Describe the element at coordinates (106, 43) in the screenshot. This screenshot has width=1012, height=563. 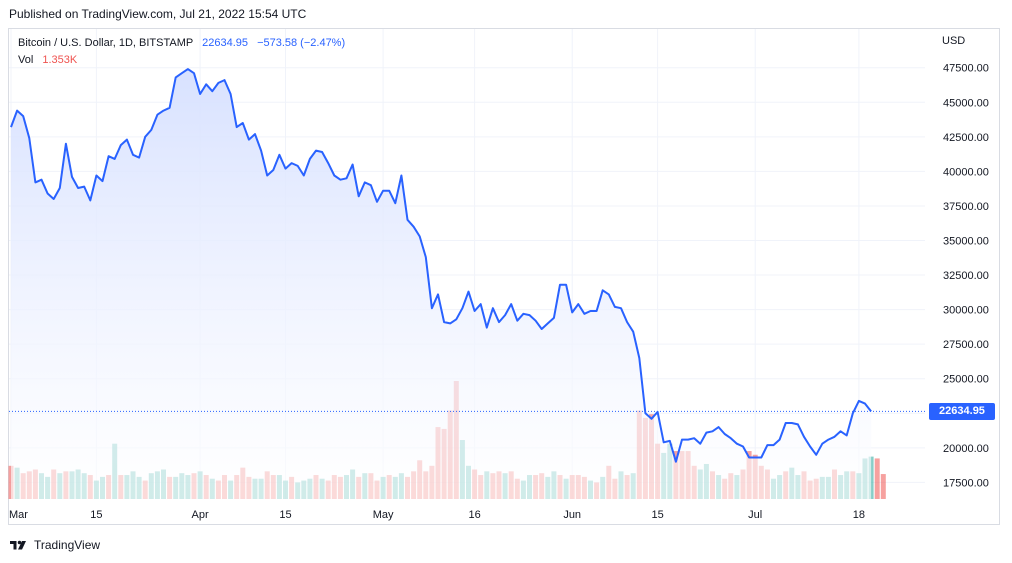
I see `symbol-label: Bitcoin / U.S. Dollar, 1D, BITSTAMP` at that location.